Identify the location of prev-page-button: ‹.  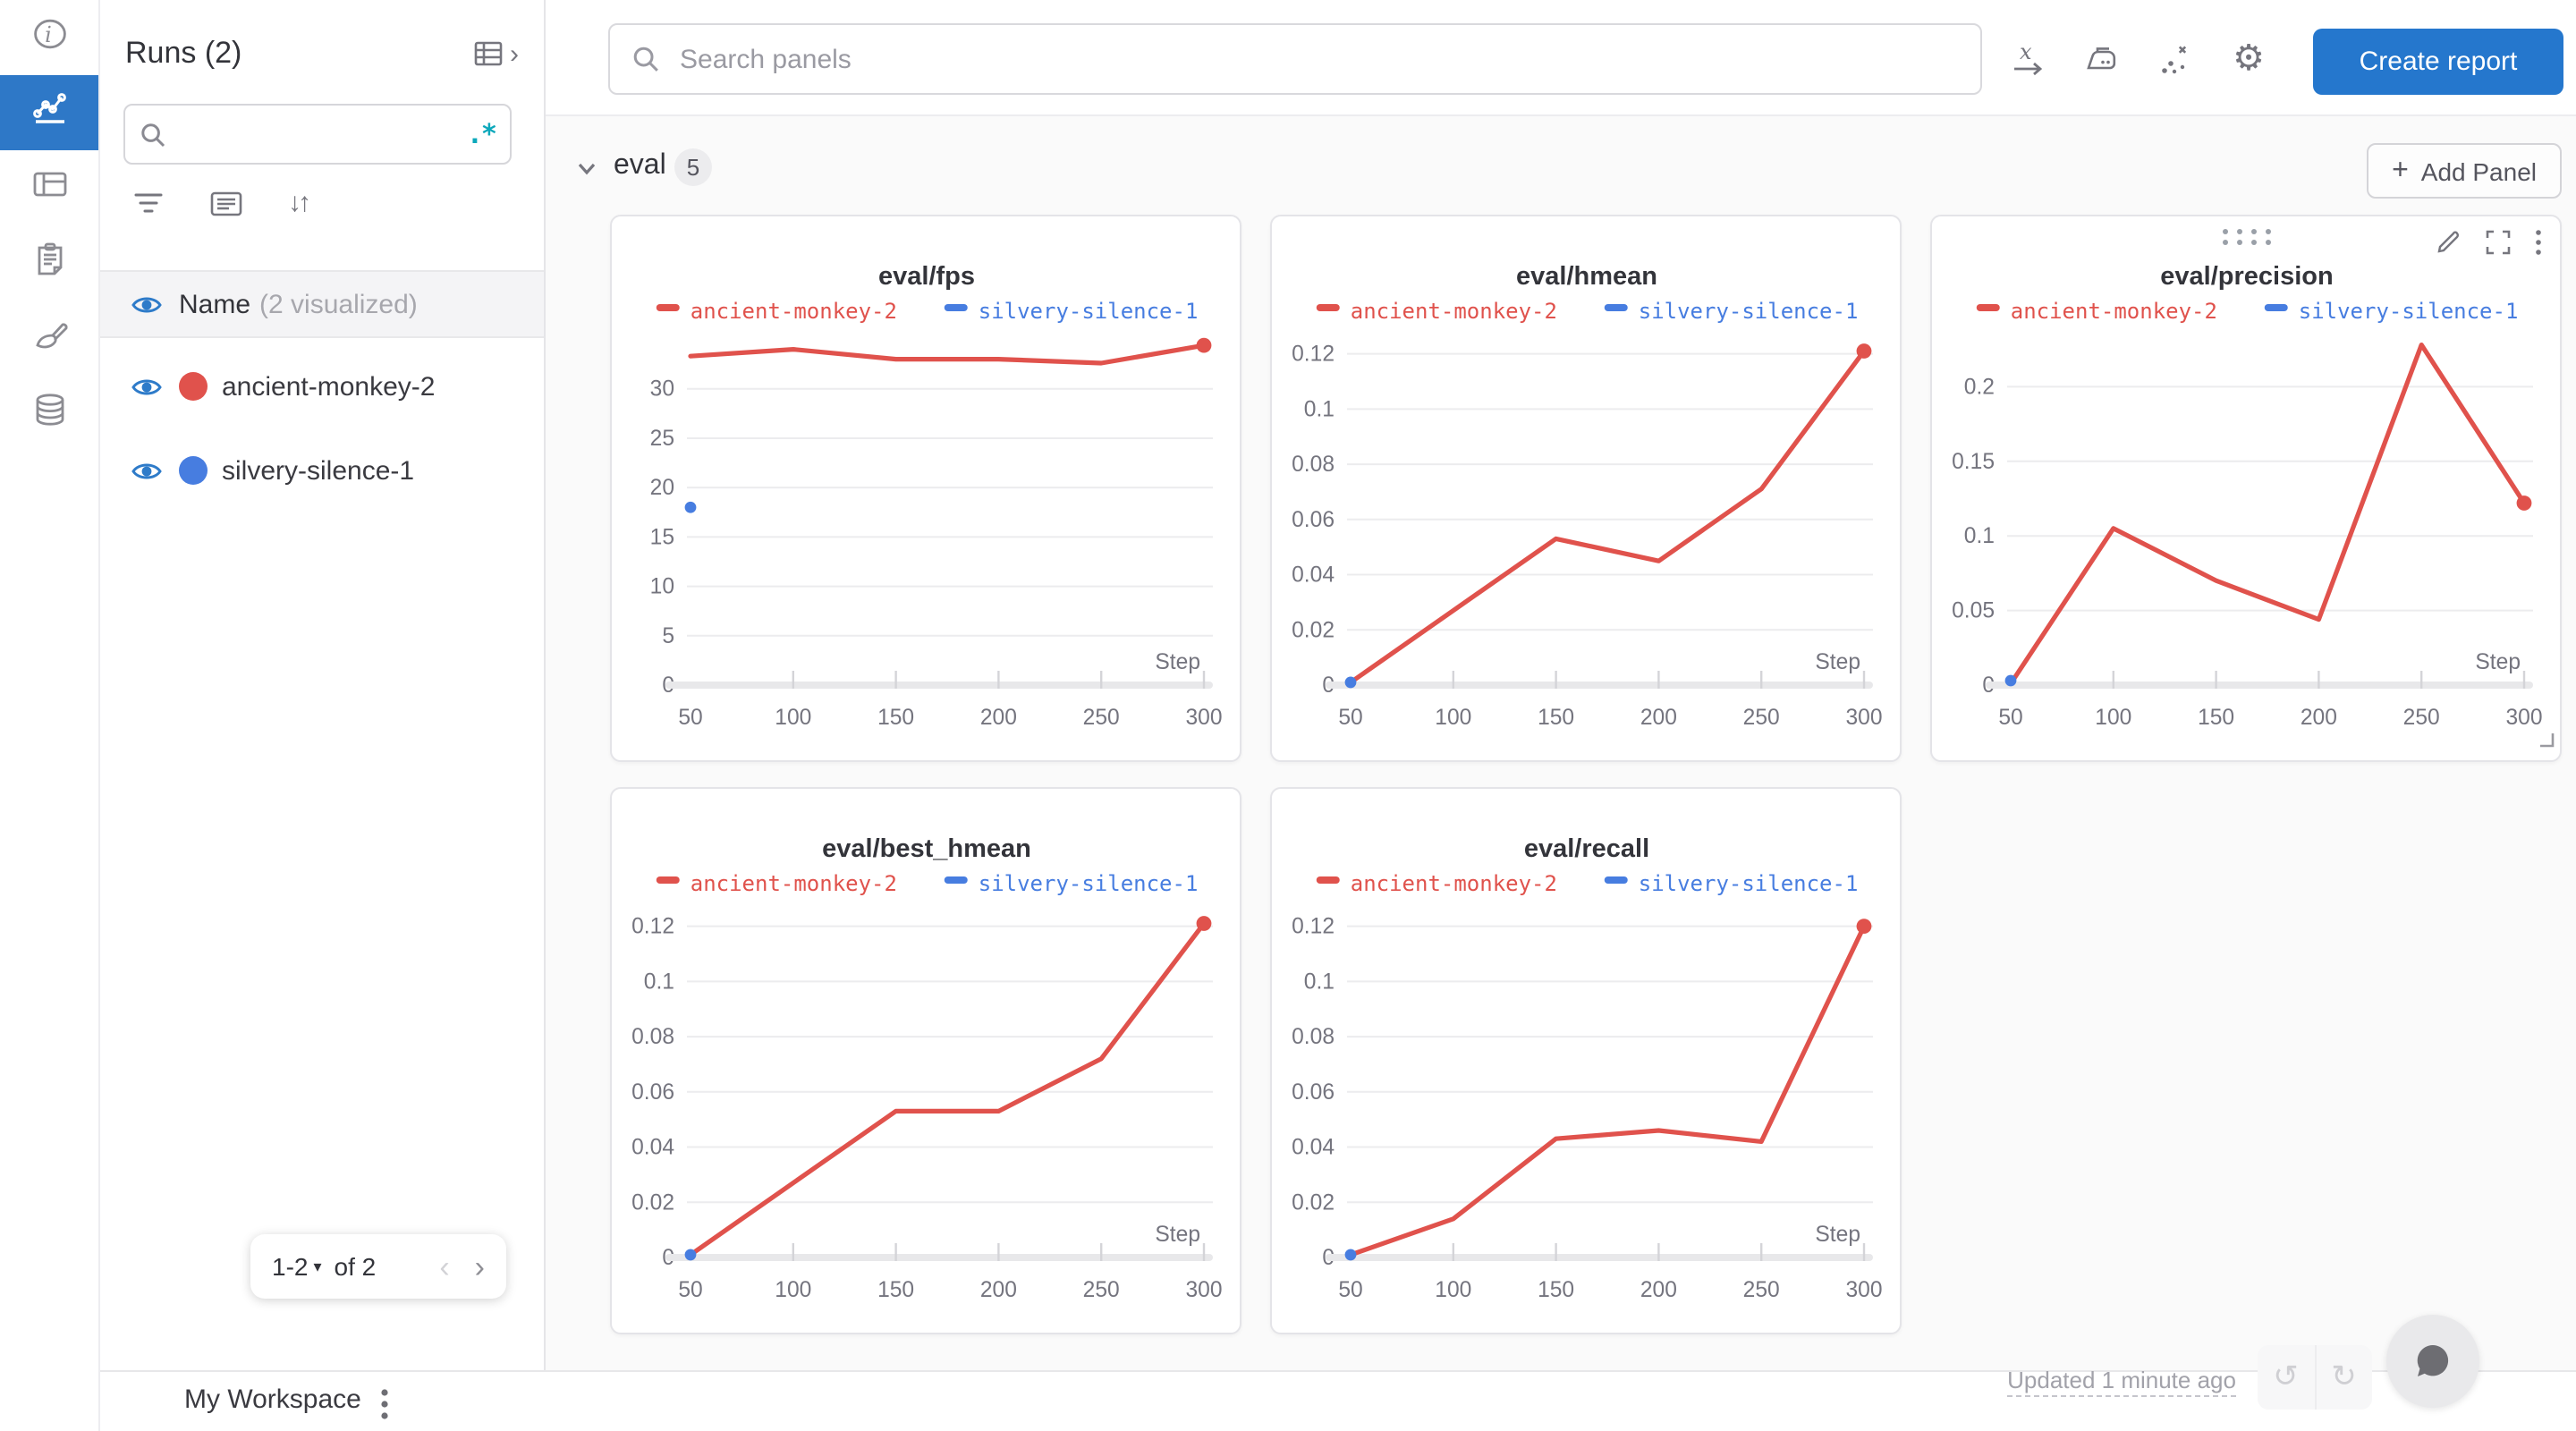
(444, 1266).